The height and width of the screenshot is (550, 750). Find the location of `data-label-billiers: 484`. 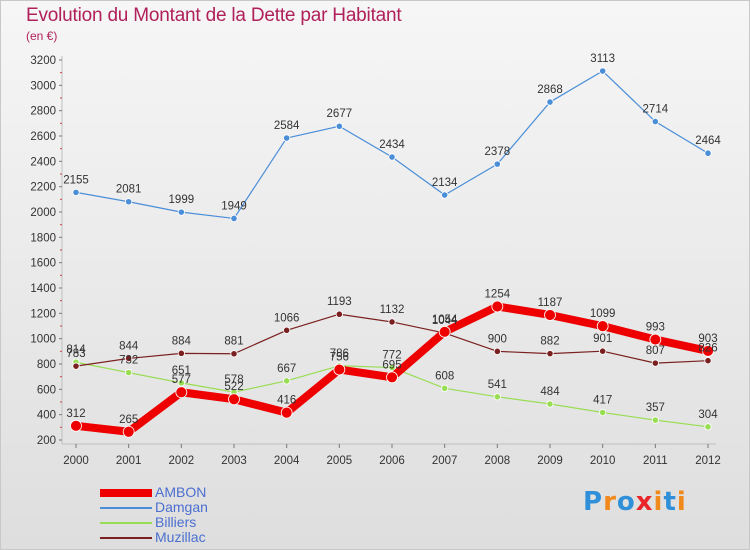

data-label-billiers: 484 is located at coordinates (550, 392).